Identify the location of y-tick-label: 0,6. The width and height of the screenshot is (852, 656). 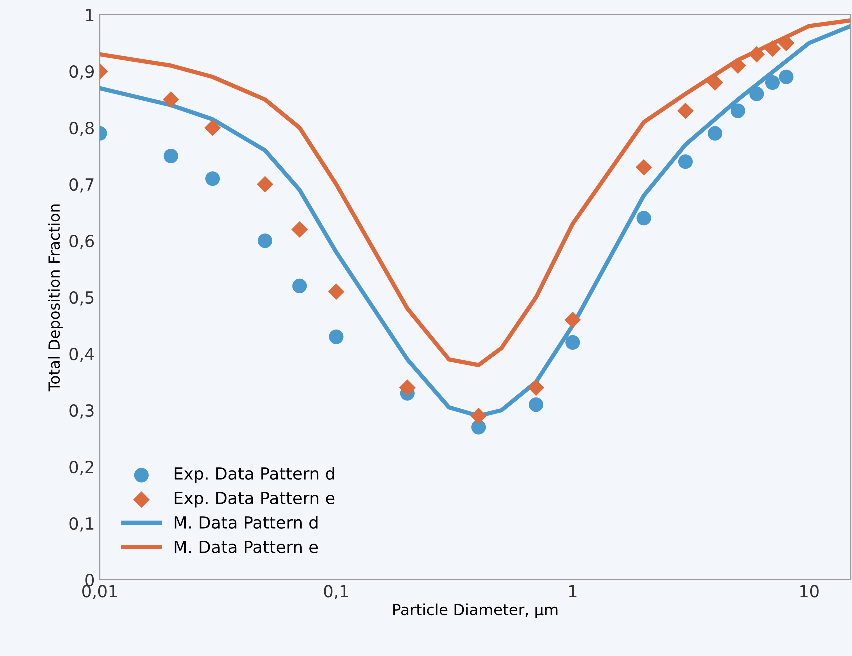
(82, 242).